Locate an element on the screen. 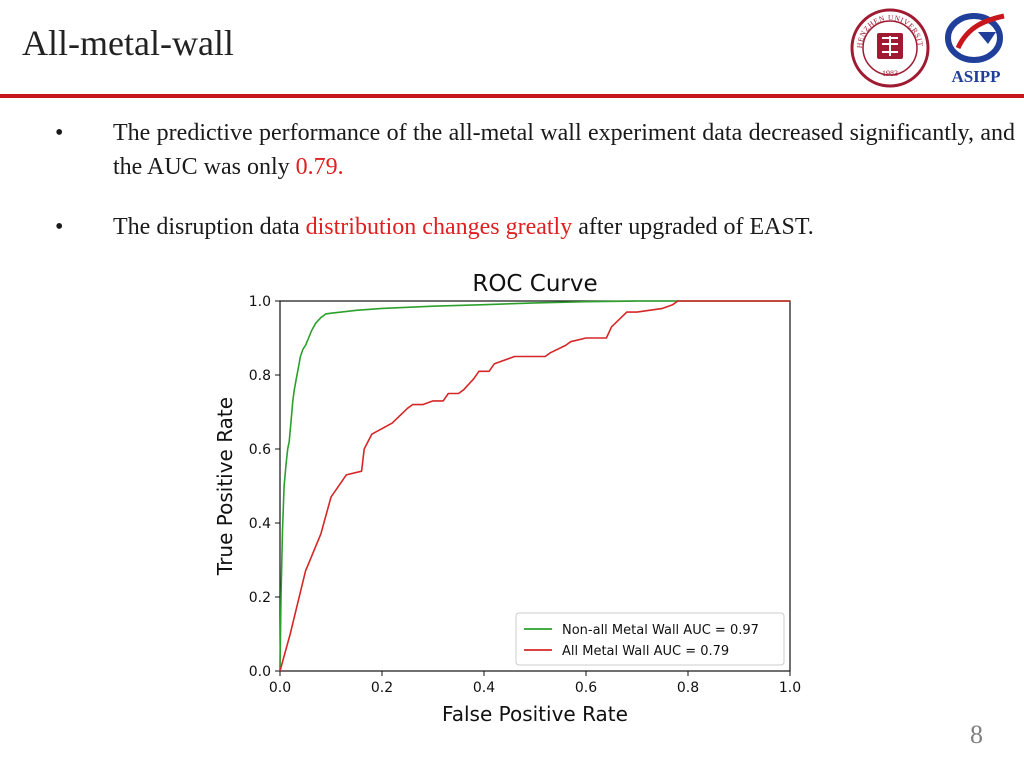 This screenshot has width=1024, height=768. asipp-logo-text: ASIPP is located at coordinates (975, 76).